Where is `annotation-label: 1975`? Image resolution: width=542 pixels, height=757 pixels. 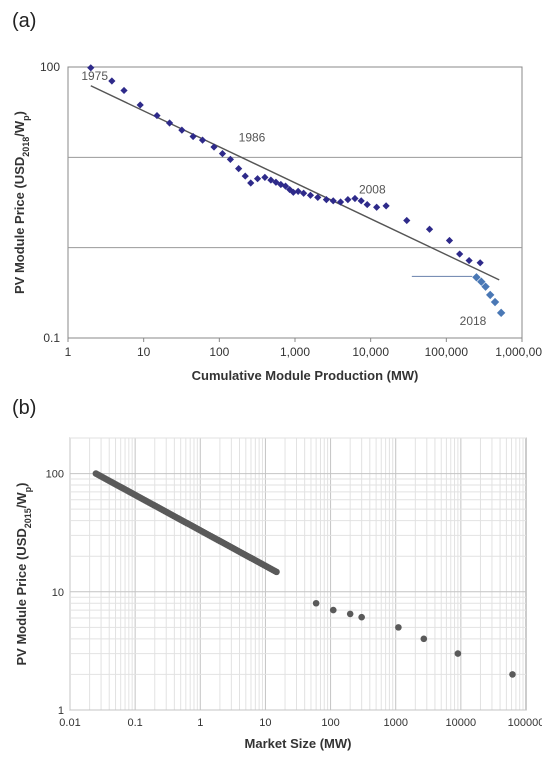
annotation-label: 1975 is located at coordinates (94, 76).